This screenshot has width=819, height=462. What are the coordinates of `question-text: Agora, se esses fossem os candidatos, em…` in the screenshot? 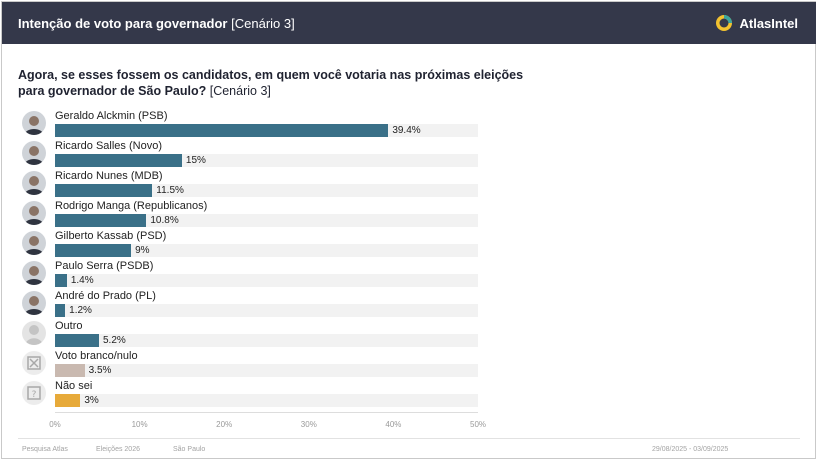 It's located at (278, 83).